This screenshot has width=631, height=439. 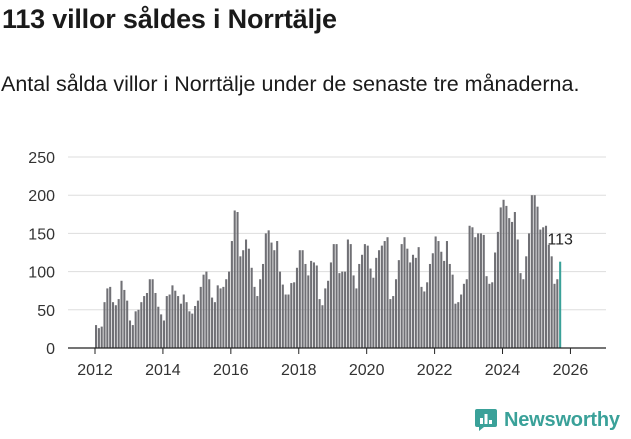 What do you see at coordinates (547, 420) in the screenshot?
I see `newsworthy-logo: Newsworthy` at bounding box center [547, 420].